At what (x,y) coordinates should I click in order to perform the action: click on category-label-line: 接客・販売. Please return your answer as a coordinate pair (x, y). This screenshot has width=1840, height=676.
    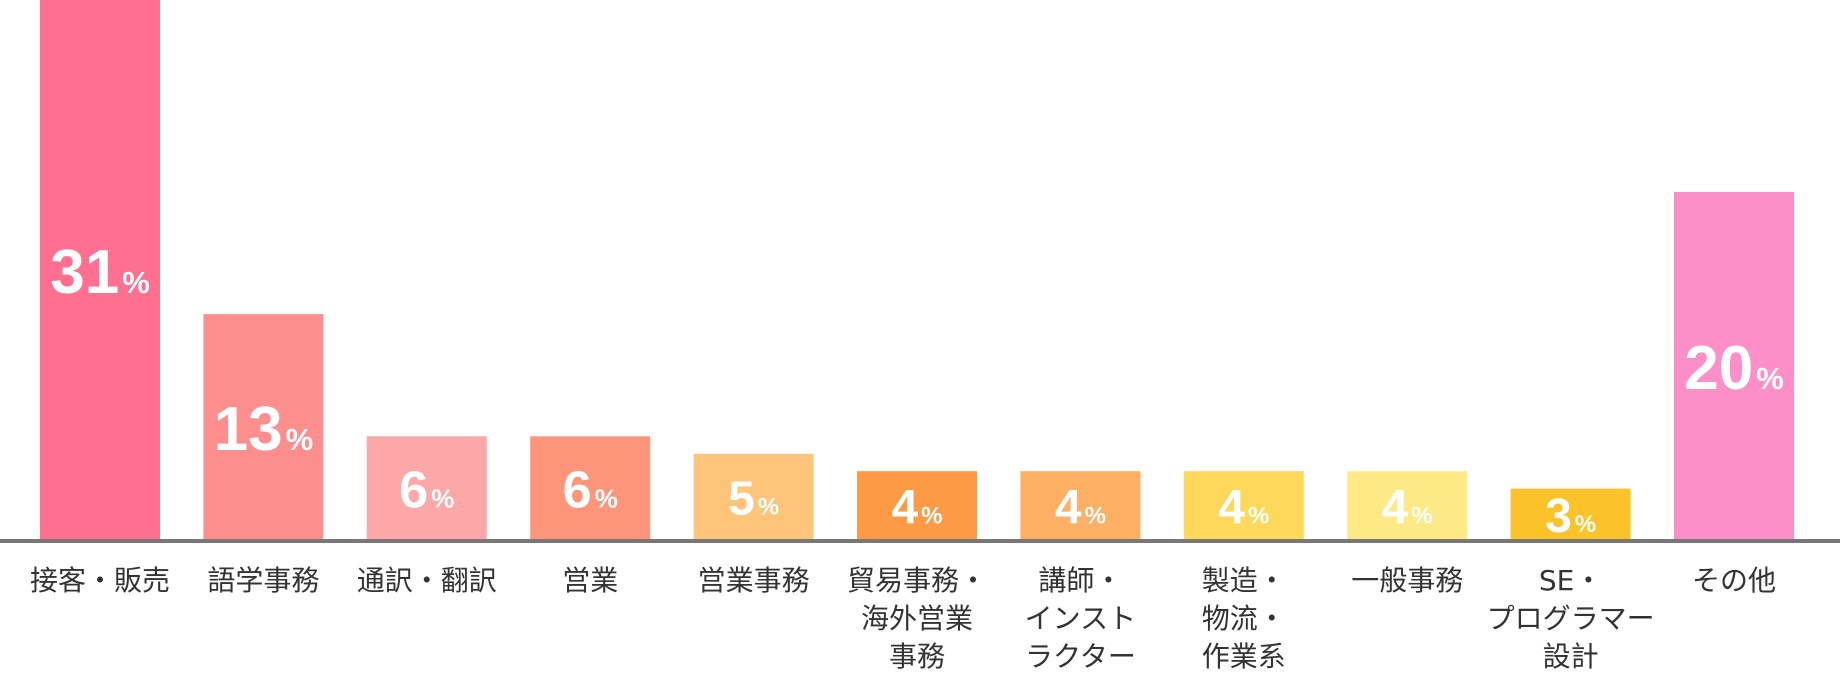
    Looking at the image, I should click on (100, 580).